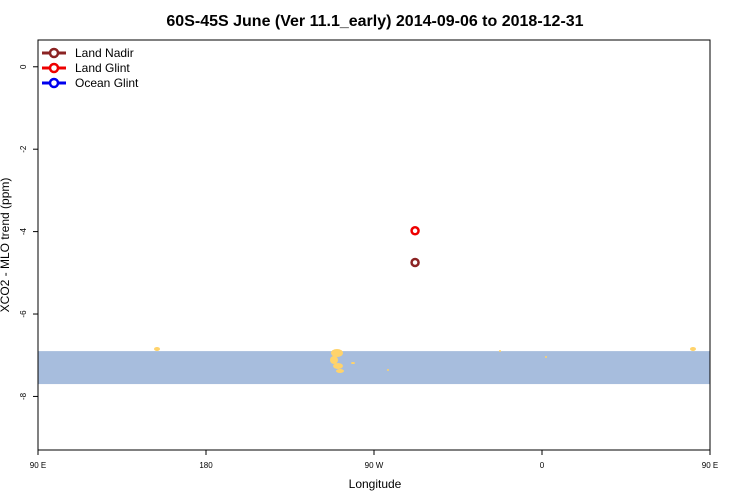  What do you see at coordinates (6, 245) in the screenshot?
I see `y-axis-label: XCO2 - MLO trend (ppm)` at bounding box center [6, 245].